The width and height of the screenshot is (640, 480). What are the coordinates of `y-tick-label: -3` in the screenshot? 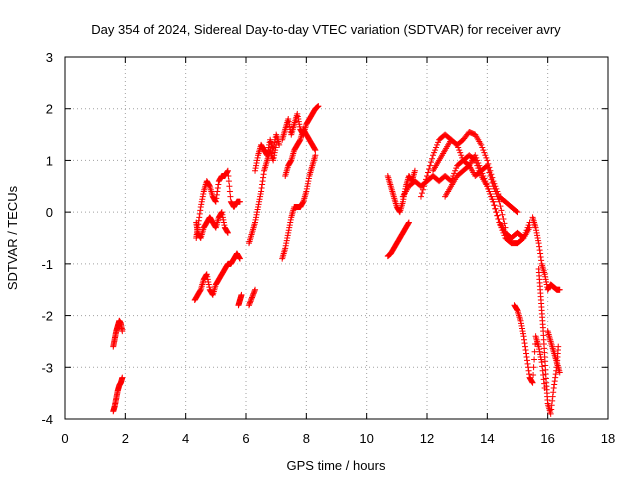 It's located at (47, 367).